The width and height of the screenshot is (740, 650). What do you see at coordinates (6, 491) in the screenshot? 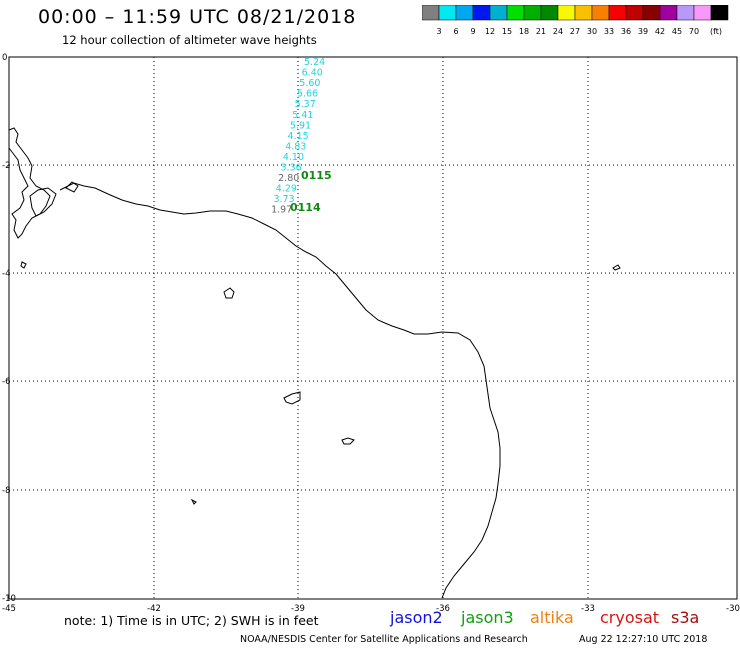
I see `y-tick-label: -8` at bounding box center [6, 491].